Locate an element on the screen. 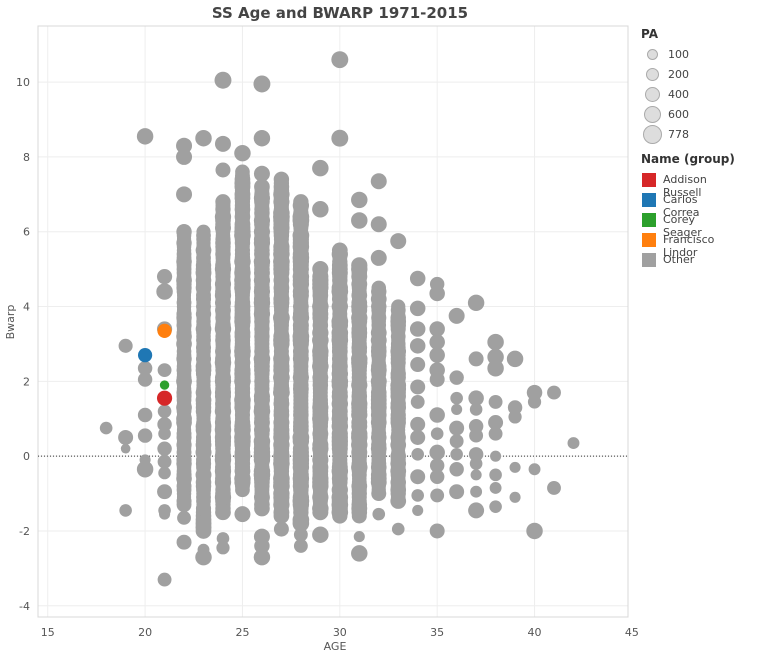 This screenshot has height=657, width=781. color-legend-item: Other is located at coordinates (688, 260).